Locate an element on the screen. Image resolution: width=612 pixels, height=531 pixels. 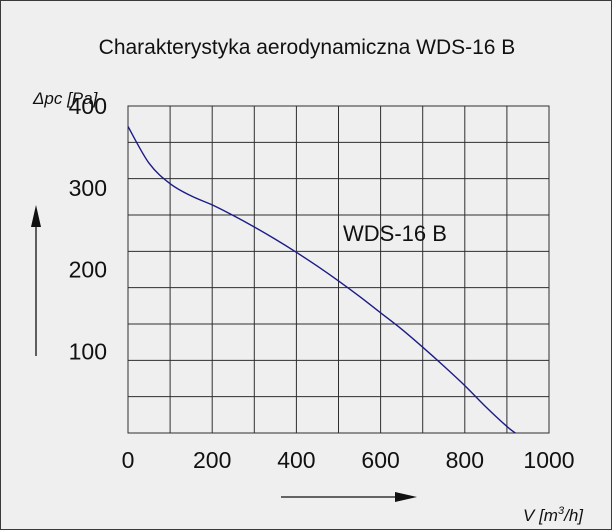
x-tick-labels: 0 200 400 600 800 1000 is located at coordinates (348, 460).